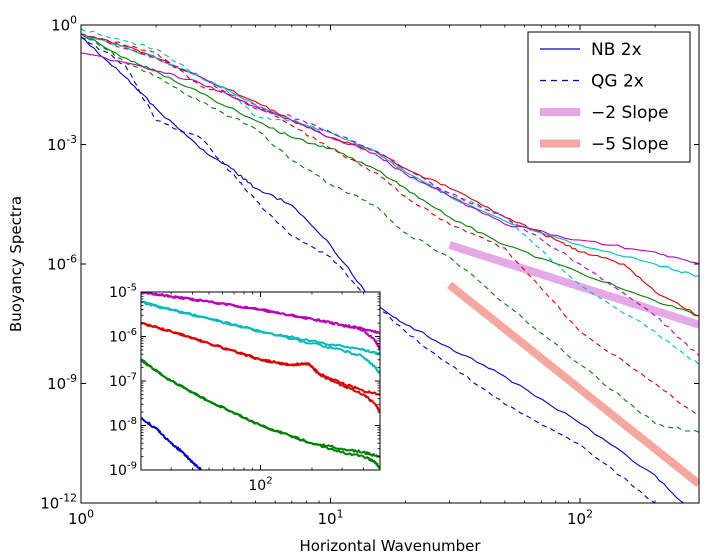 The image size is (709, 559). What do you see at coordinates (56, 384) in the screenshot?
I see `main-y-tick-label-3-base: 10` at bounding box center [56, 384].